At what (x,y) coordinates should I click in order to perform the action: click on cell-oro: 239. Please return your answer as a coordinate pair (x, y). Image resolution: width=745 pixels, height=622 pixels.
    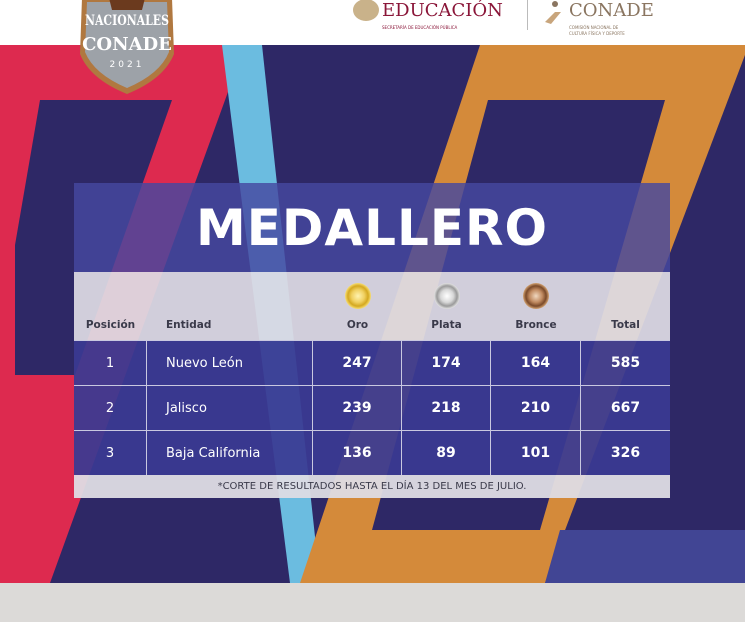
    Looking at the image, I should click on (357, 408).